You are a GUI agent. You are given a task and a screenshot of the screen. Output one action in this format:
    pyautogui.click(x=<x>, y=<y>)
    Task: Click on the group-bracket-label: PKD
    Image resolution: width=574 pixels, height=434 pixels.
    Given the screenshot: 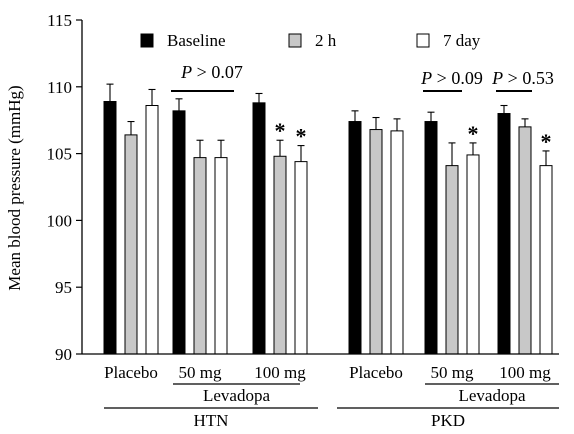 What is the action you would take?
    pyautogui.click(x=448, y=420)
    